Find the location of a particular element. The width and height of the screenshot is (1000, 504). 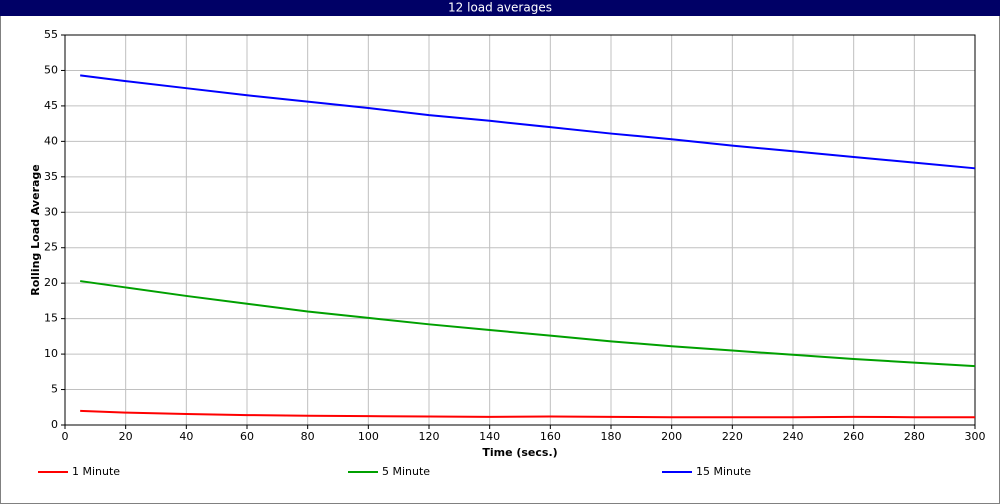

x-tick-label: 20 is located at coordinates (126, 436).